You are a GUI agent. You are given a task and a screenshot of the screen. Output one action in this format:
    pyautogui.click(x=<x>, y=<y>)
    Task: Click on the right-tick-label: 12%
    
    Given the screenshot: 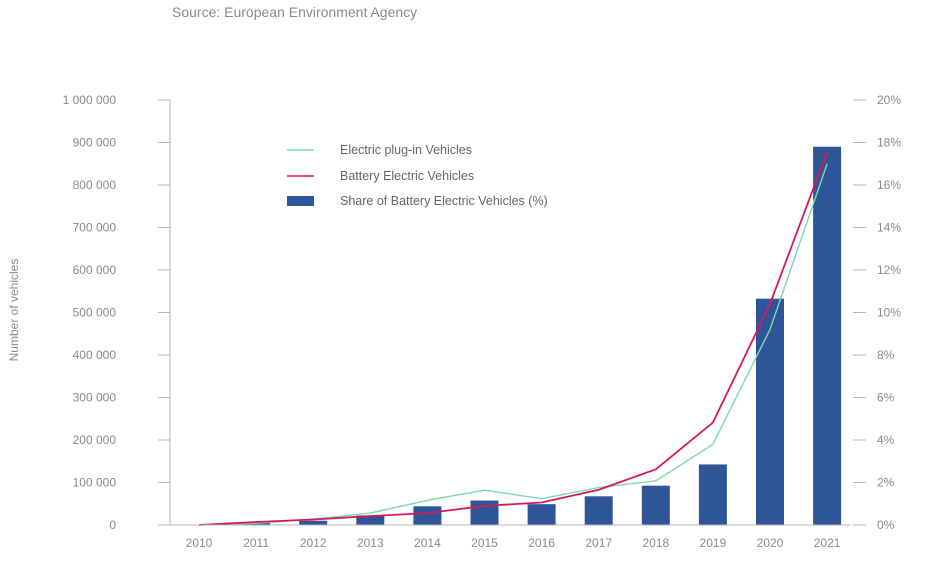 What is the action you would take?
    pyautogui.click(x=889, y=270)
    